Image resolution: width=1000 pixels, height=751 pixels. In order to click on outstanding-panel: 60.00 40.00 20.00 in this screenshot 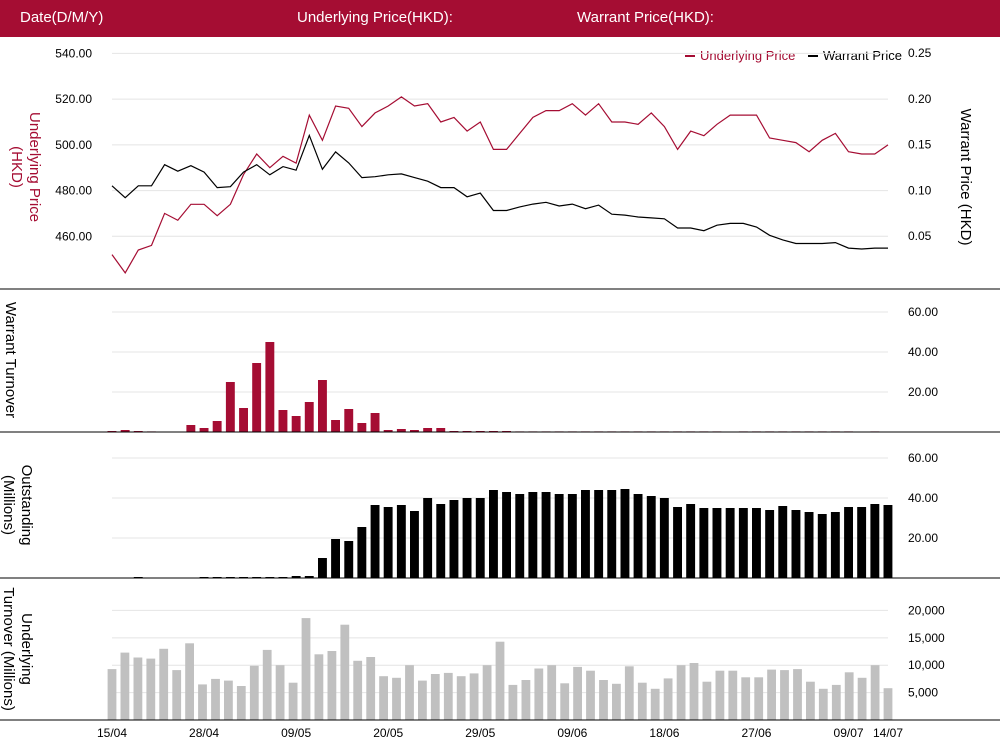, I will do `click(525, 514)`.